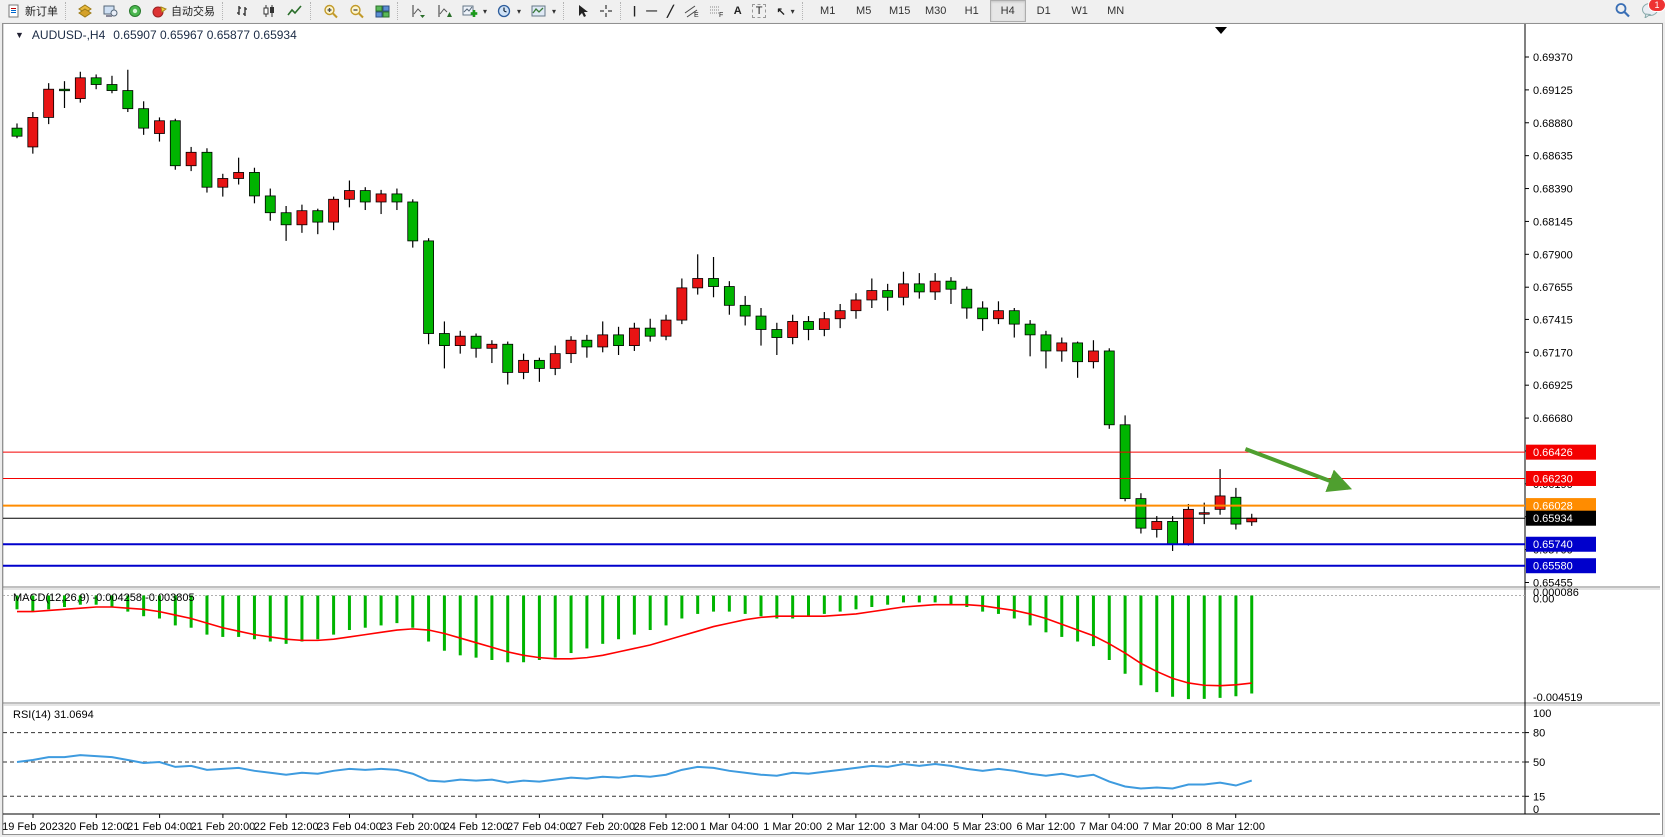  Describe the element at coordinates (652, 11) in the screenshot. I see `horizontal-line-button: —` at that location.